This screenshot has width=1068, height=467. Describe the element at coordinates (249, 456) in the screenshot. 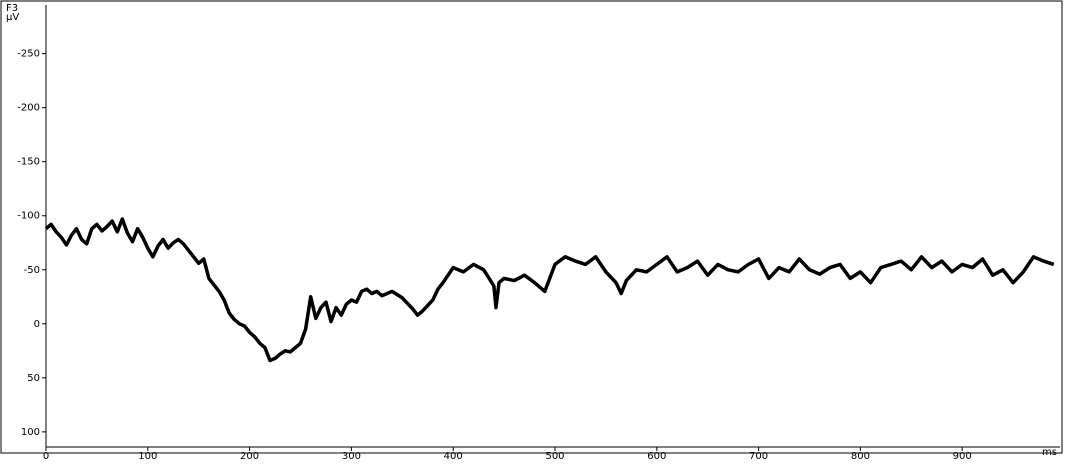

I see `x-tick-label: 200` at that location.